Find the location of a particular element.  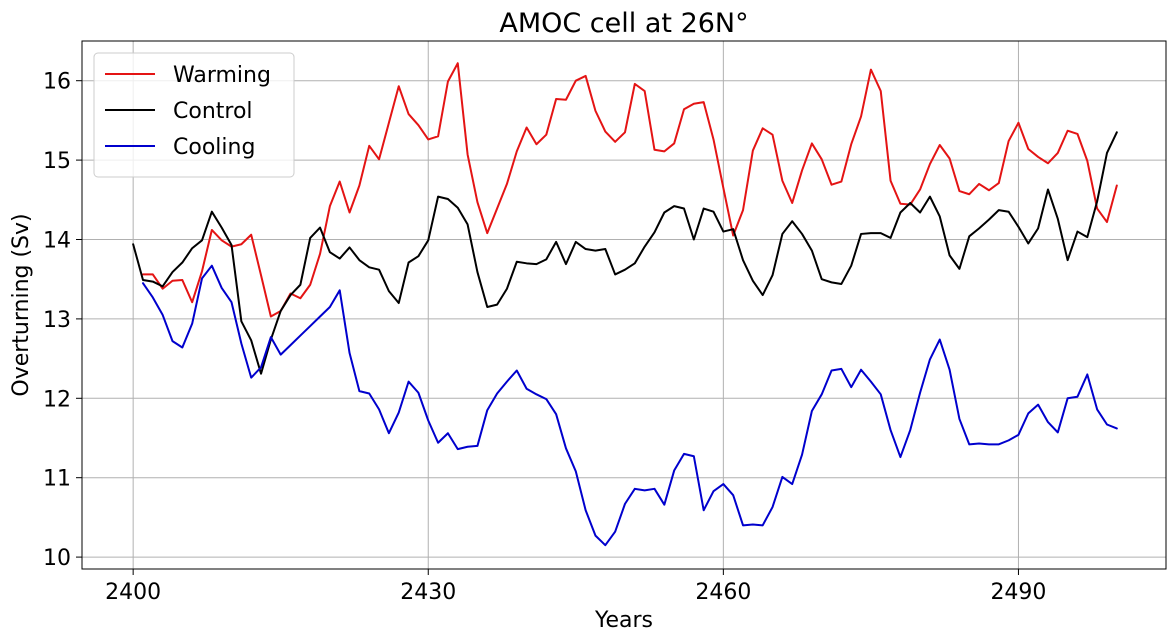

y-tick-label: 14 is located at coordinates (57, 240).